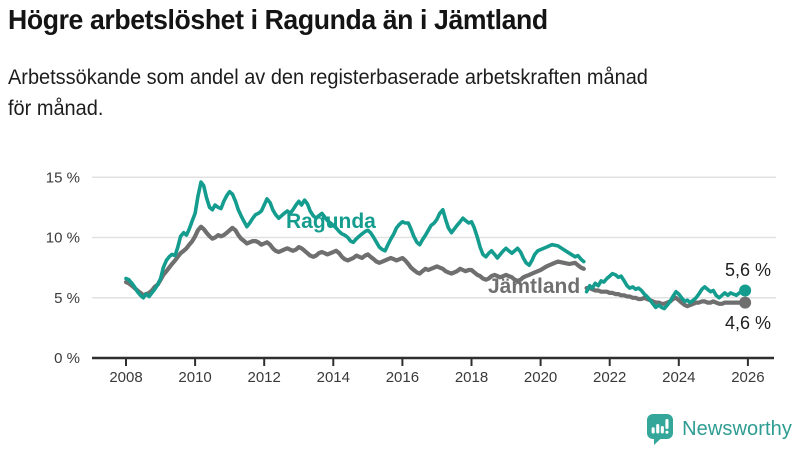 The image size is (800, 450). What do you see at coordinates (125, 377) in the screenshot?
I see `x-axis-label: 2008` at bounding box center [125, 377].